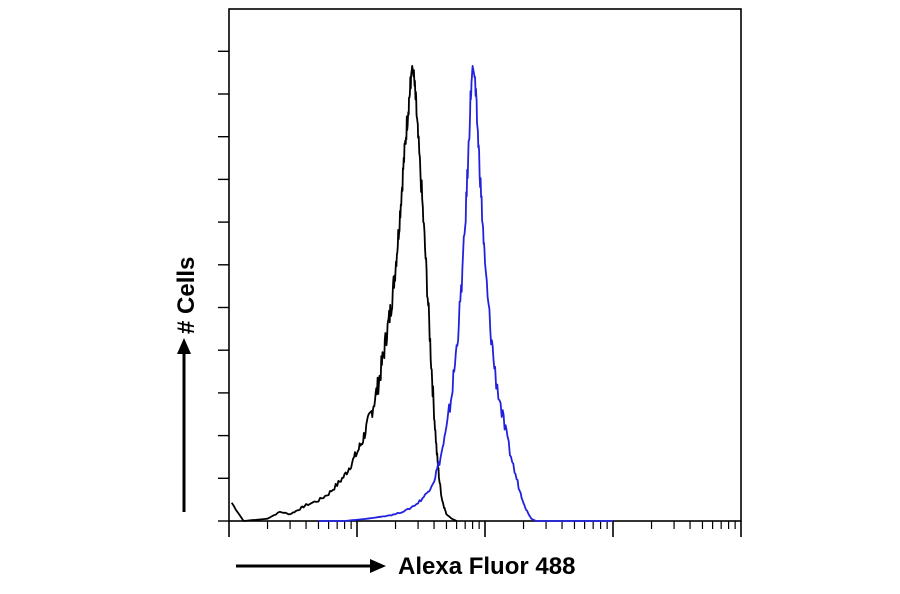 The width and height of the screenshot is (900, 594). What do you see at coordinates (378, 566) in the screenshot?
I see `x-axis-arrow-head` at bounding box center [378, 566].